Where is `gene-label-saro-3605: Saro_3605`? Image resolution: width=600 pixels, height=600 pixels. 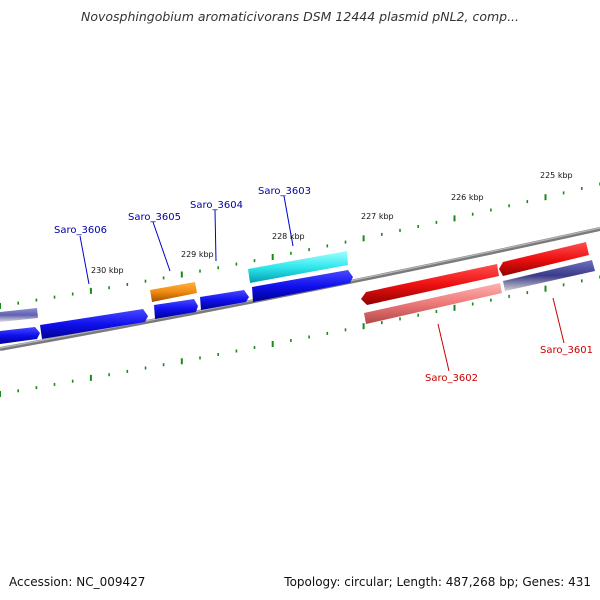 gene-label-saro-3605: Saro_3605 is located at coordinates (154, 217).